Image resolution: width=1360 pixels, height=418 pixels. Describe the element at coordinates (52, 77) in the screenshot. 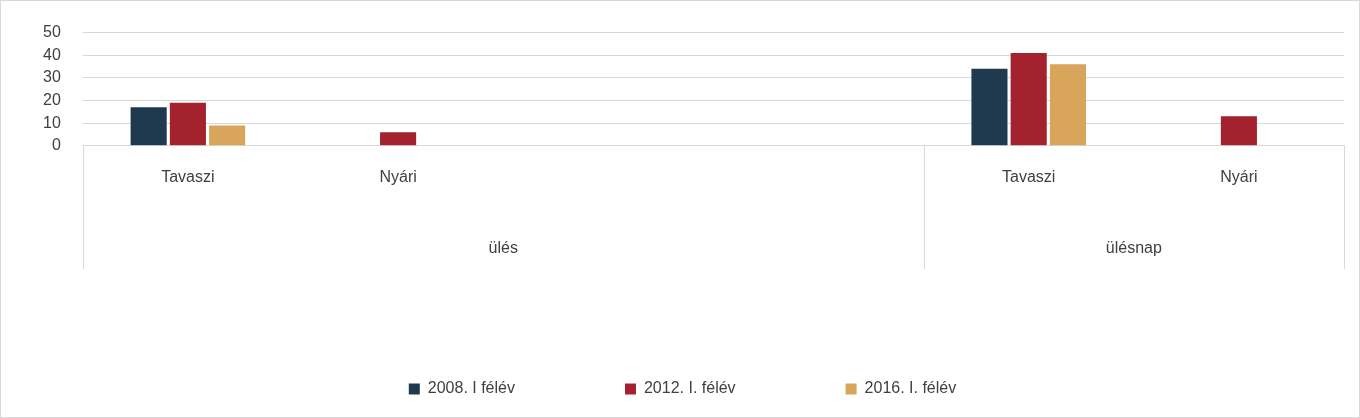

I see `y-tick-label: 30` at that location.